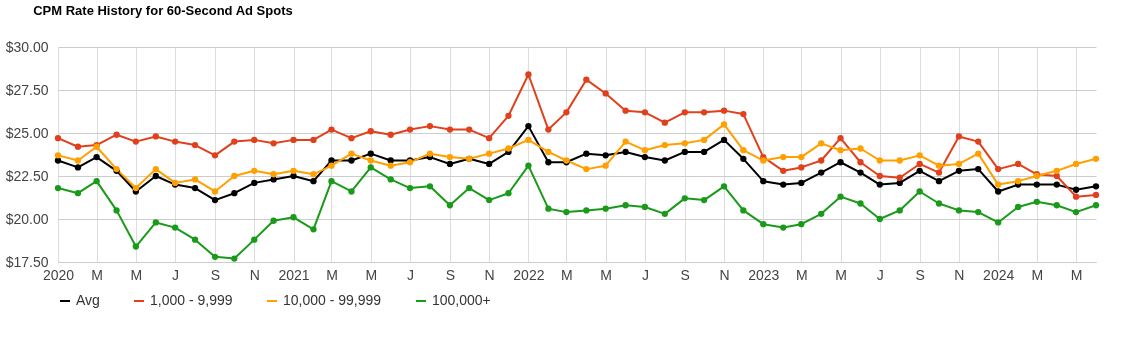  What do you see at coordinates (191, 300) in the screenshot?
I see `legend-label: 1,000 - 9,999` at bounding box center [191, 300].